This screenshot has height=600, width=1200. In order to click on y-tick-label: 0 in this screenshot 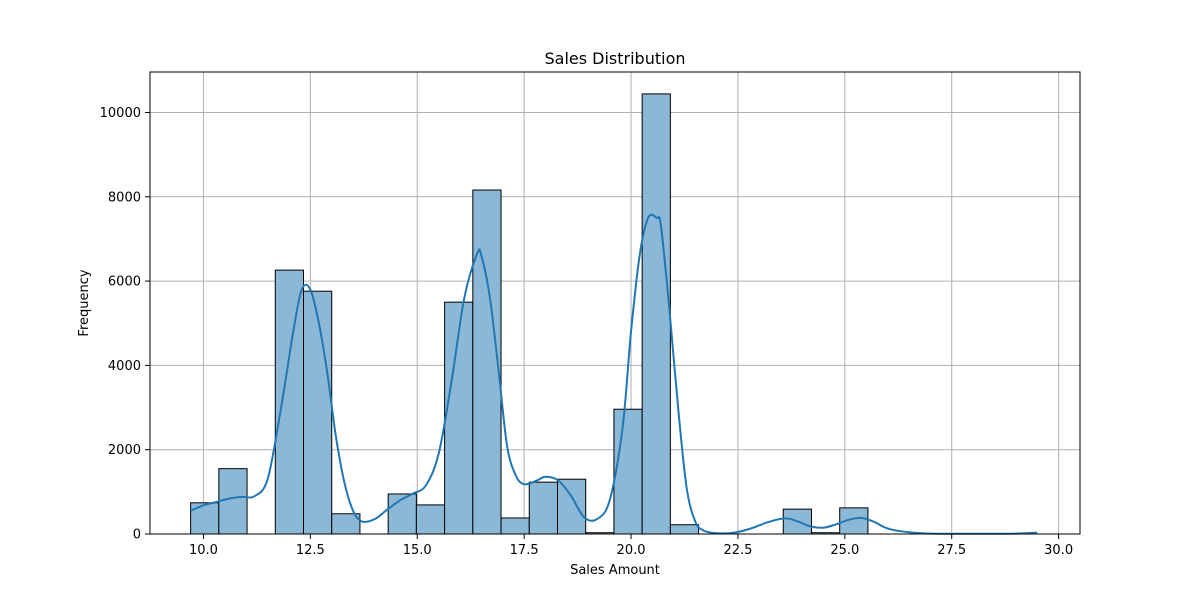, I will do `click(137, 535)`.